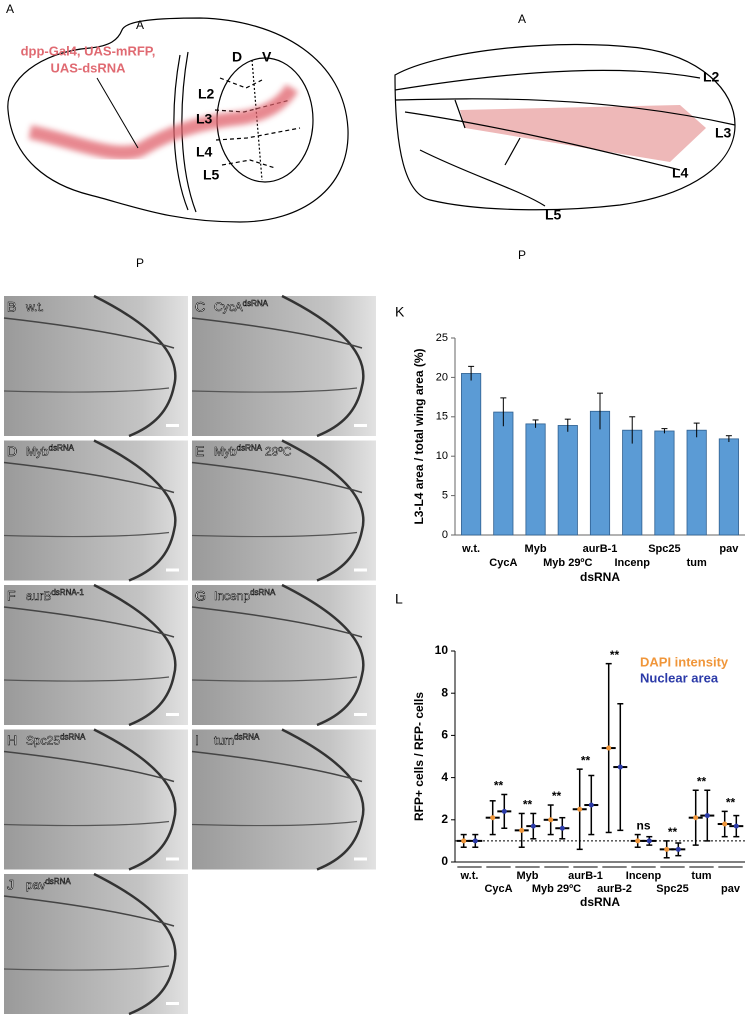 The width and height of the screenshot is (752, 1025). What do you see at coordinates (442, 650) in the screenshot?
I see `y-tick-label: 10` at bounding box center [442, 650].